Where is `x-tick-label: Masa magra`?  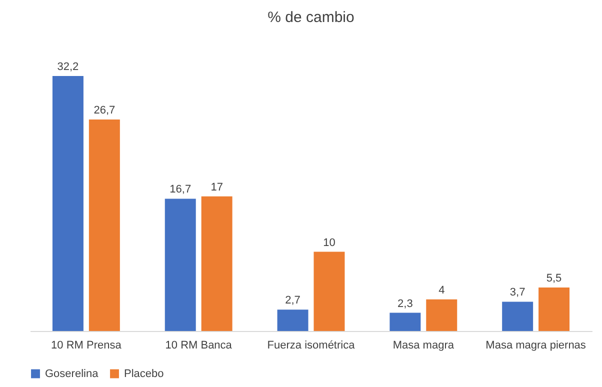
x-tick-label: Masa magra is located at coordinates (423, 346).